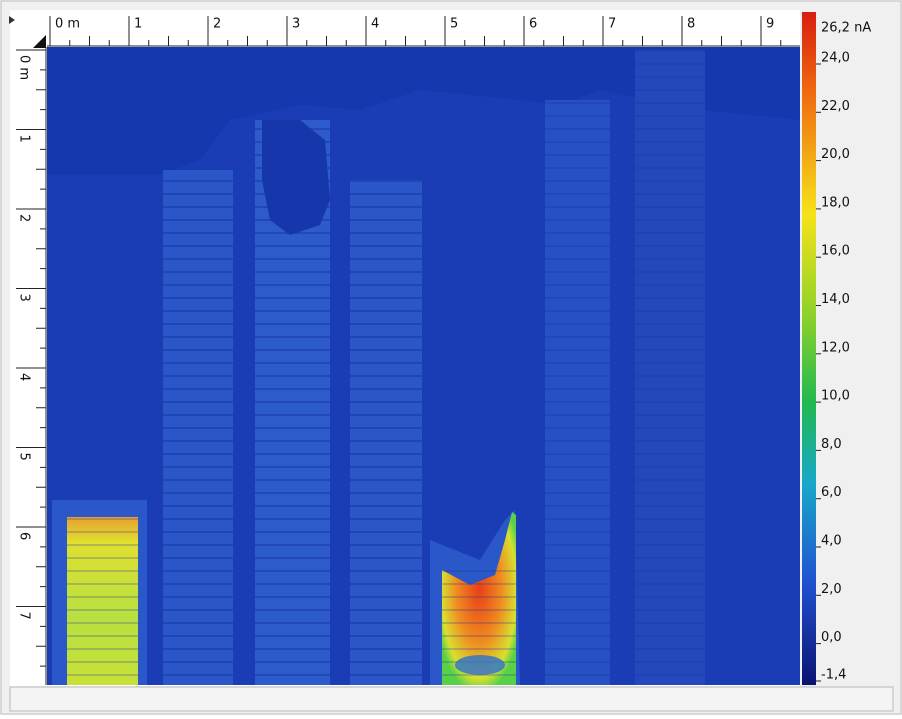  What do you see at coordinates (831, 637) in the screenshot?
I see `colorbar-label: 0,0` at bounding box center [831, 637].